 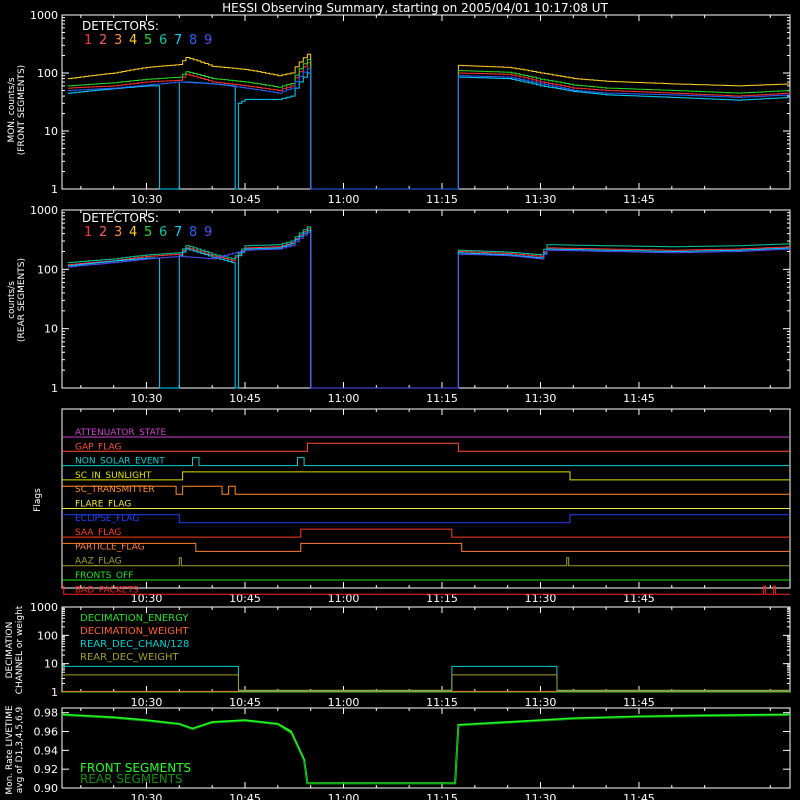 I want to click on panel-front-detector-3: 3, so click(x=118, y=40).